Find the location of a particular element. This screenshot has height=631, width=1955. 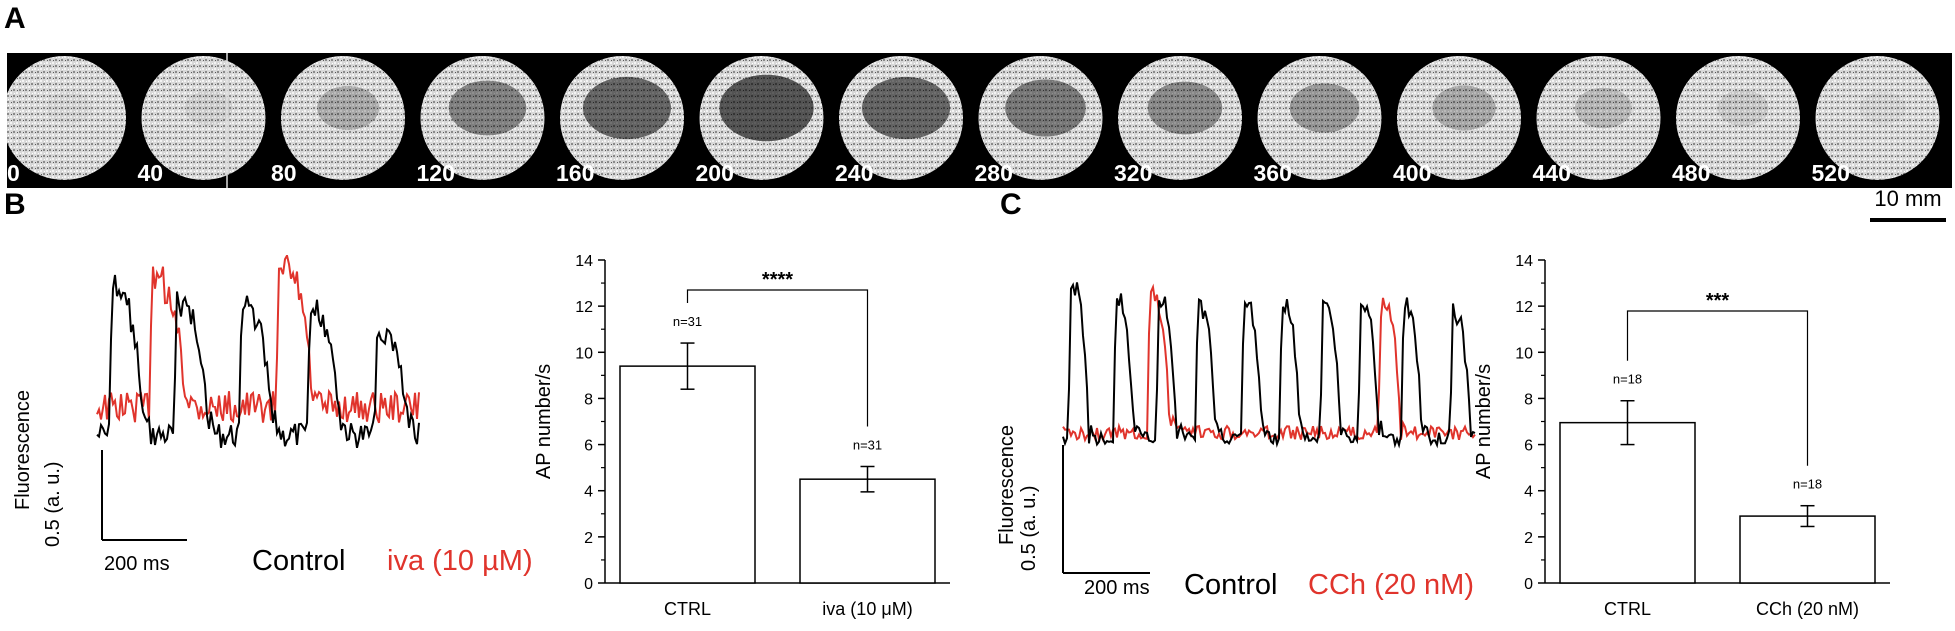

time-label: 400 is located at coordinates (1412, 173).